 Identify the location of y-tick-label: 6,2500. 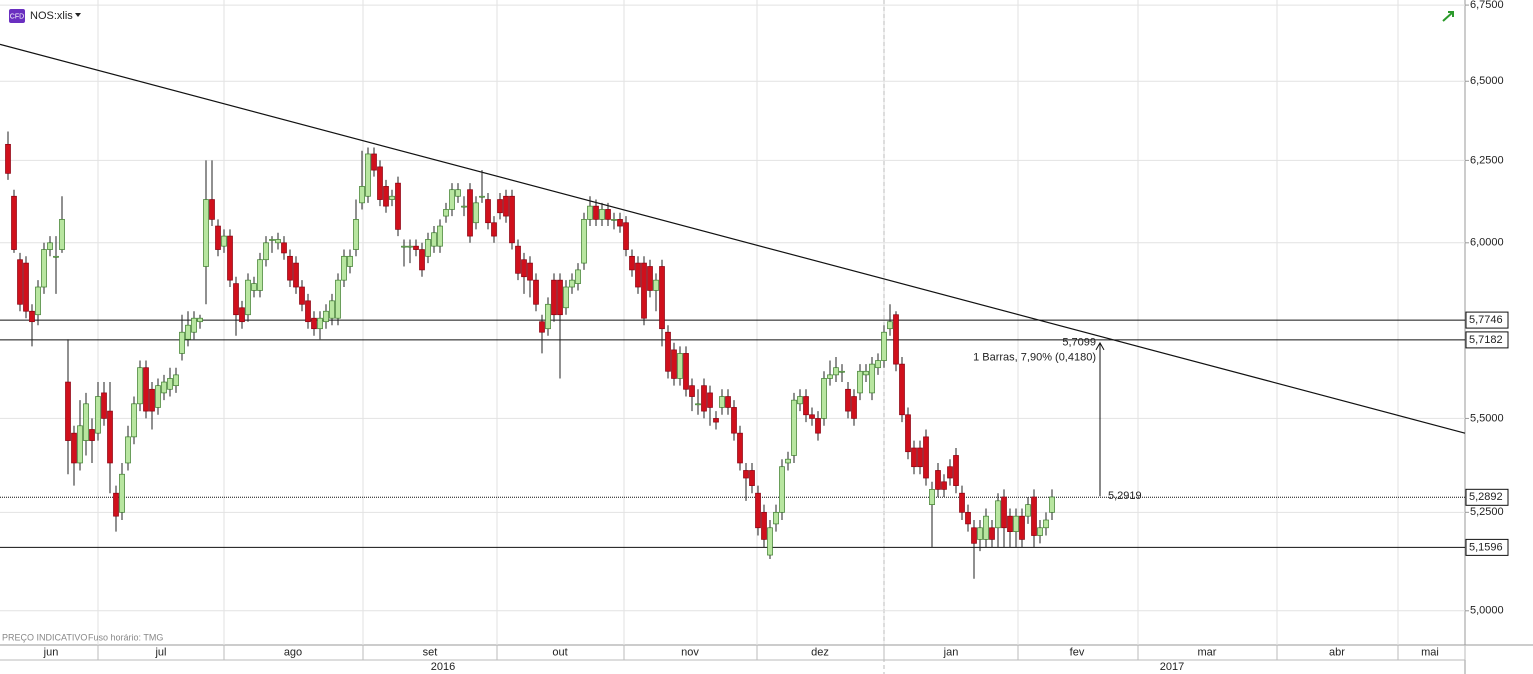
(1487, 160).